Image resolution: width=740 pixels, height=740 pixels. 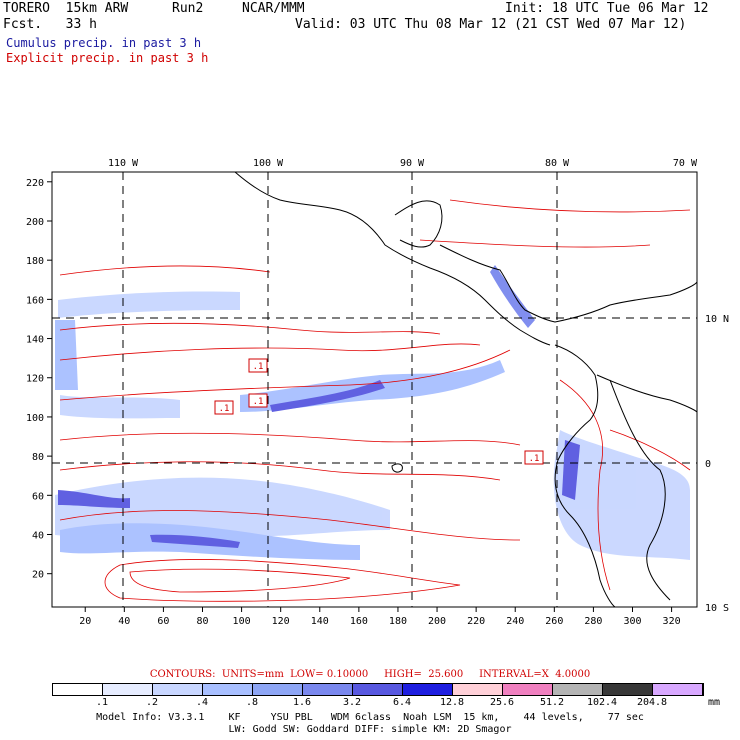 I want to click on coastline-yucatan, so click(x=418, y=224).